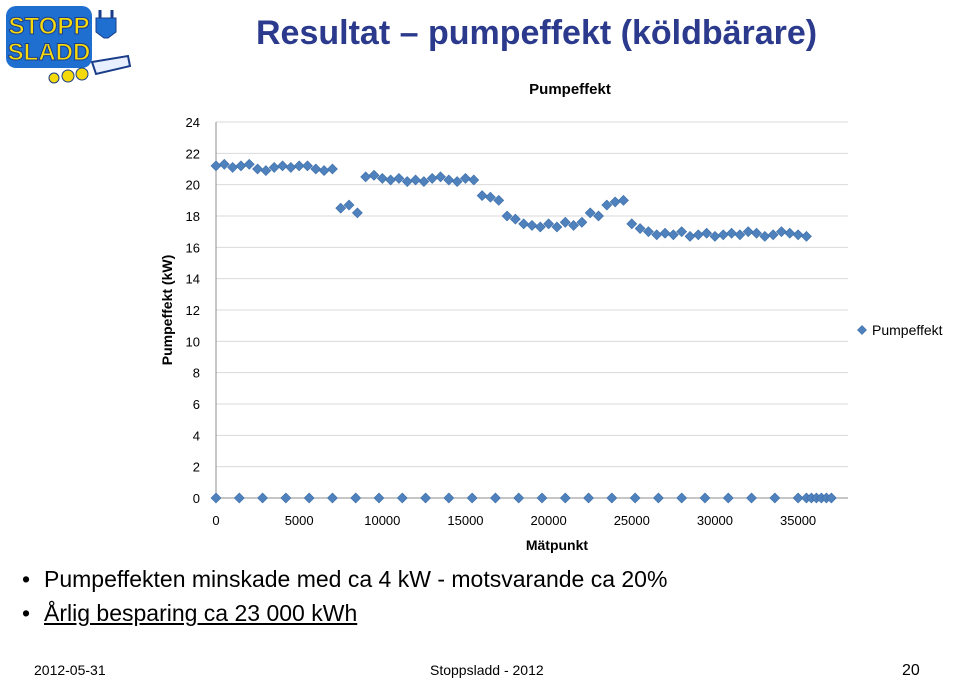 The height and width of the screenshot is (680, 960). Describe the element at coordinates (106, 14) in the screenshot. I see `plug-prongs-icon` at that location.